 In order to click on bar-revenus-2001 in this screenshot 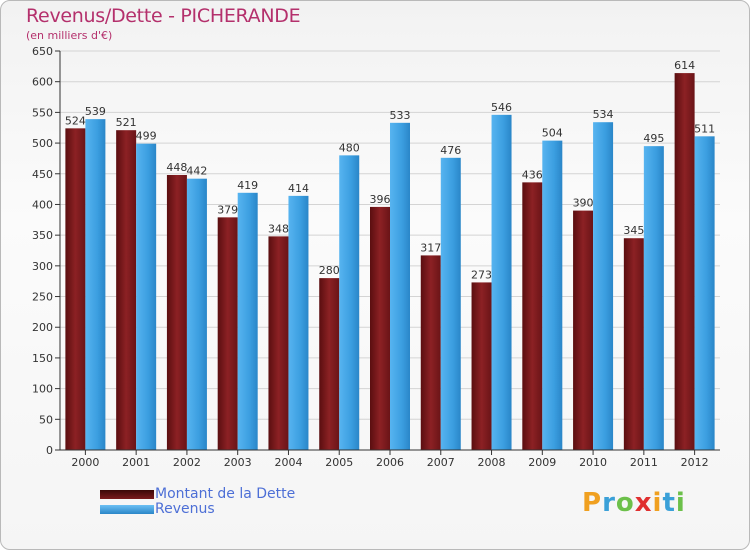, I will do `click(146, 296)`.